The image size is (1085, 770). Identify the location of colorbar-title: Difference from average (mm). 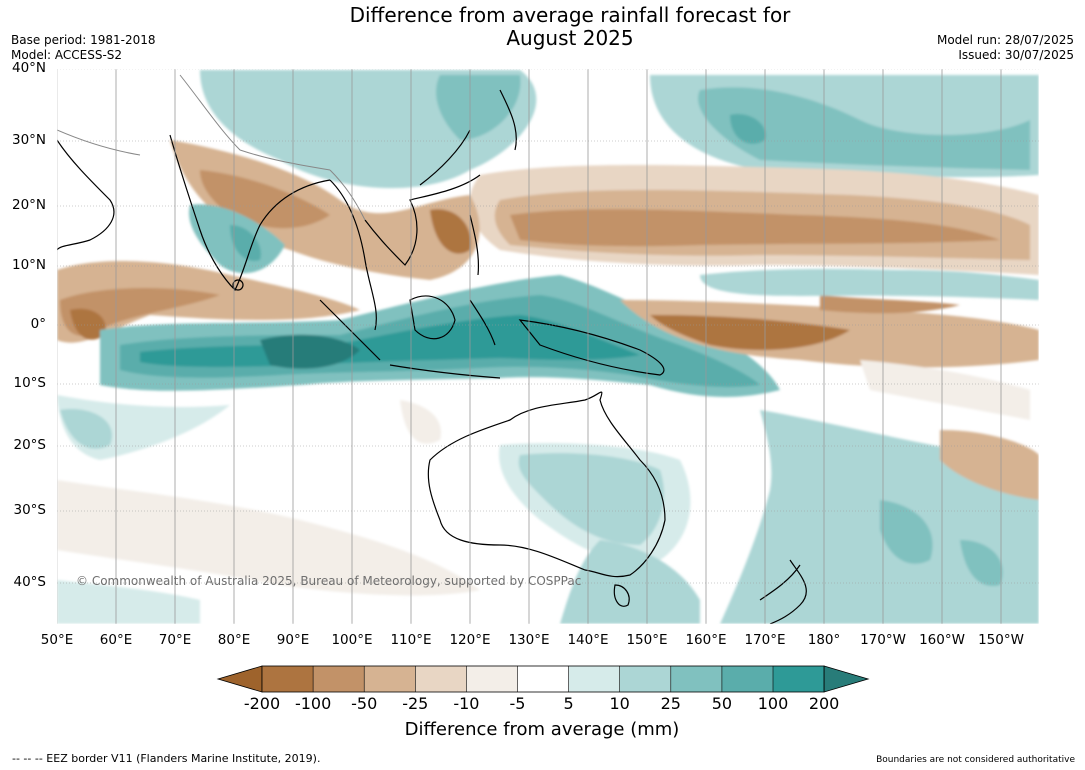
(542, 729).